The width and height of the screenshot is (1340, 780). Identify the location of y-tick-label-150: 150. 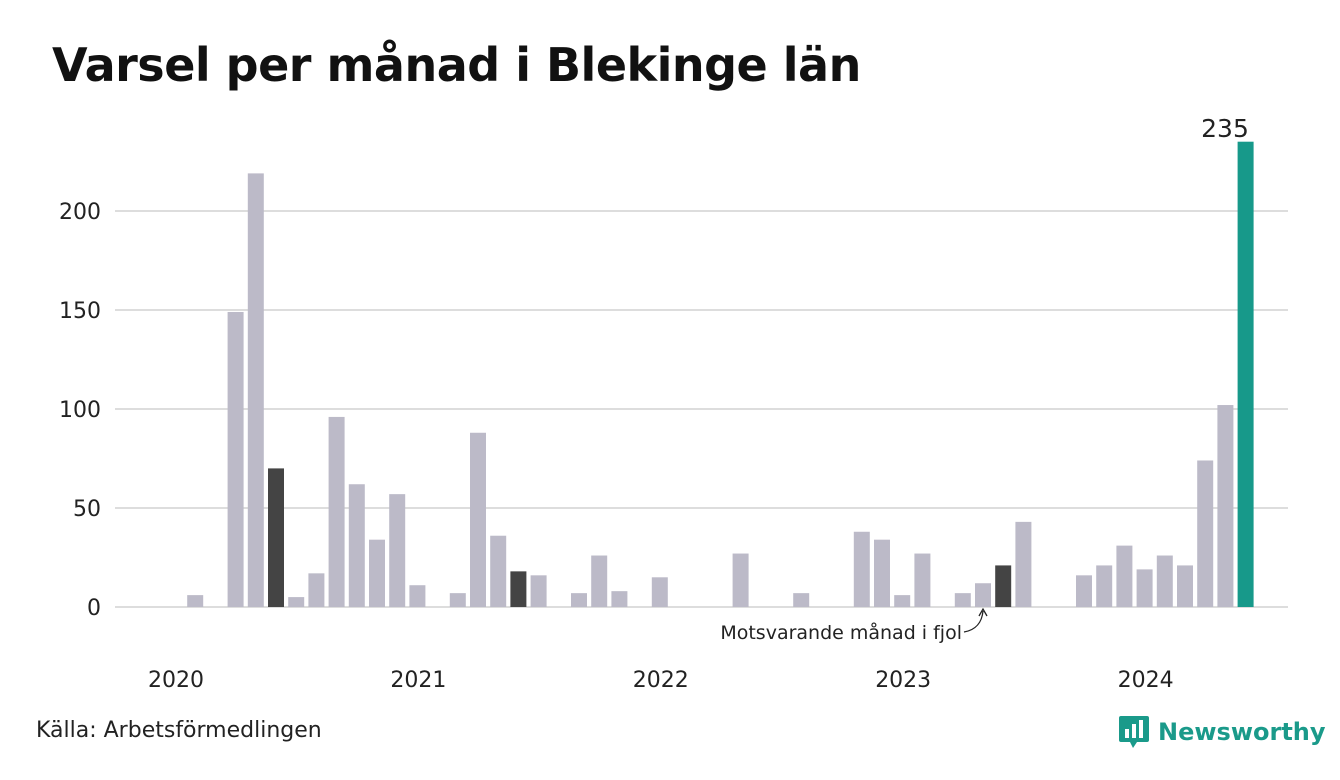
(80, 311).